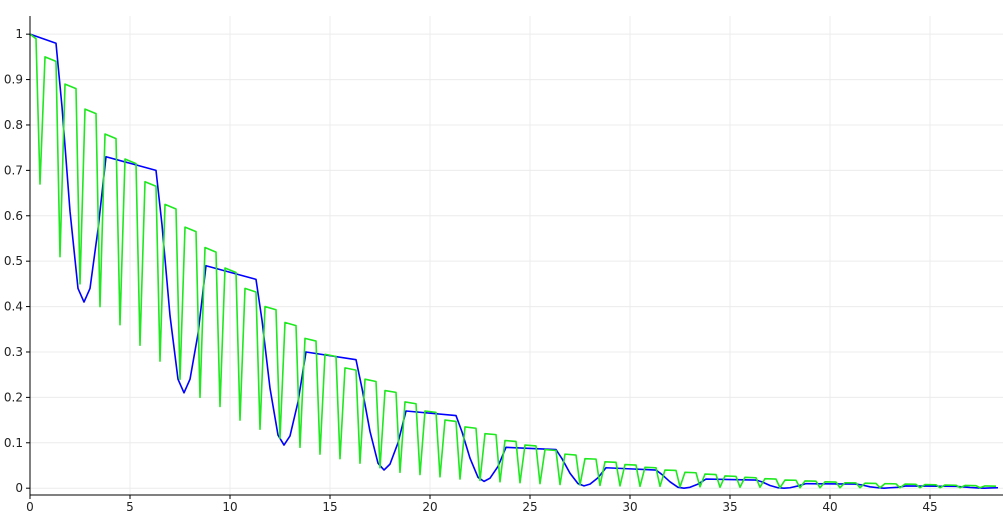  I want to click on y-tick-label: 1, so click(19, 34).